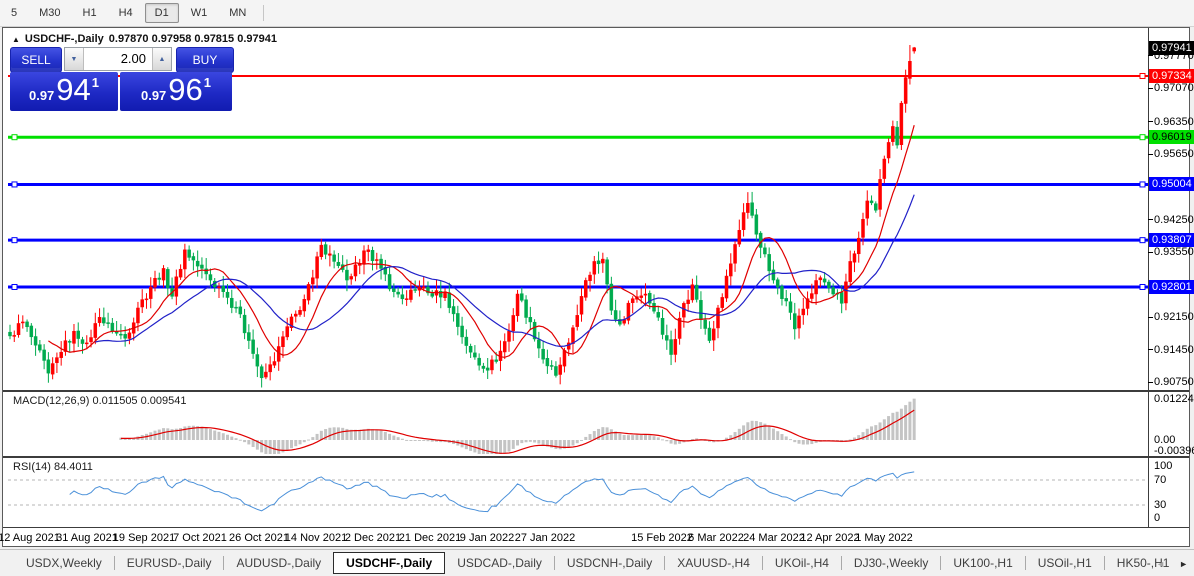  Describe the element at coordinates (185, 89) in the screenshot. I see `buy-price-big: 96` at that location.